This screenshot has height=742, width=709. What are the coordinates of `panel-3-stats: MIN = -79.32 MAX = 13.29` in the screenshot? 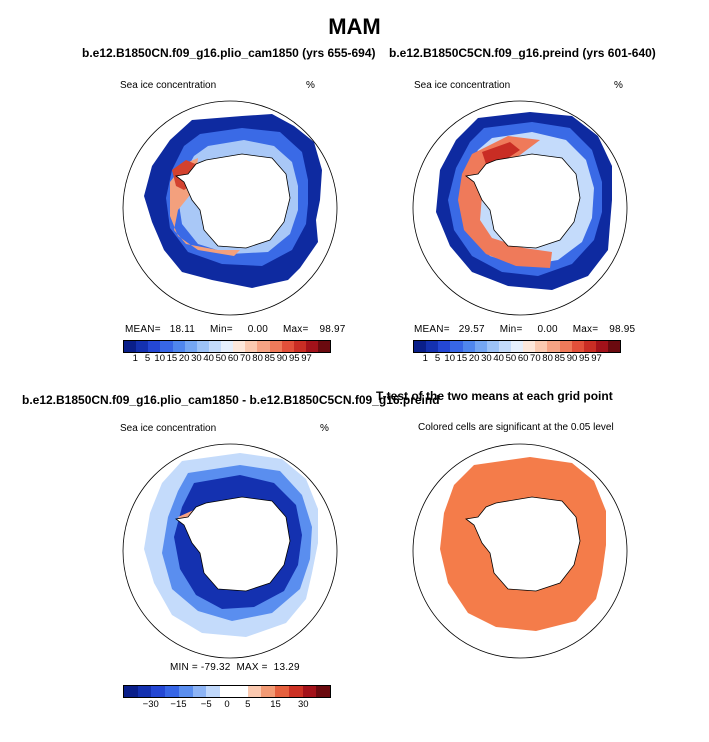 It's located at (235, 667).